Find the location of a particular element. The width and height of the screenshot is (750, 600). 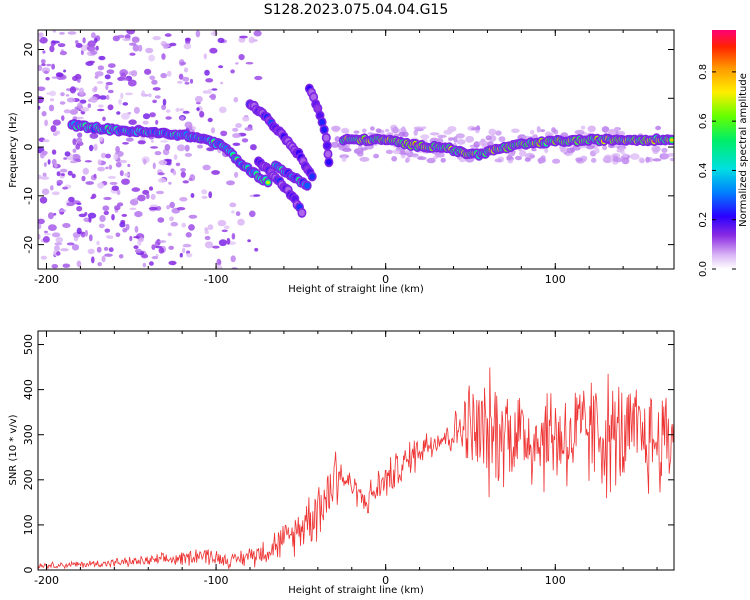

colorbar-ticks: 0.0 0.2 0.4 0.6 0.8 is located at coordinates (717, 170).